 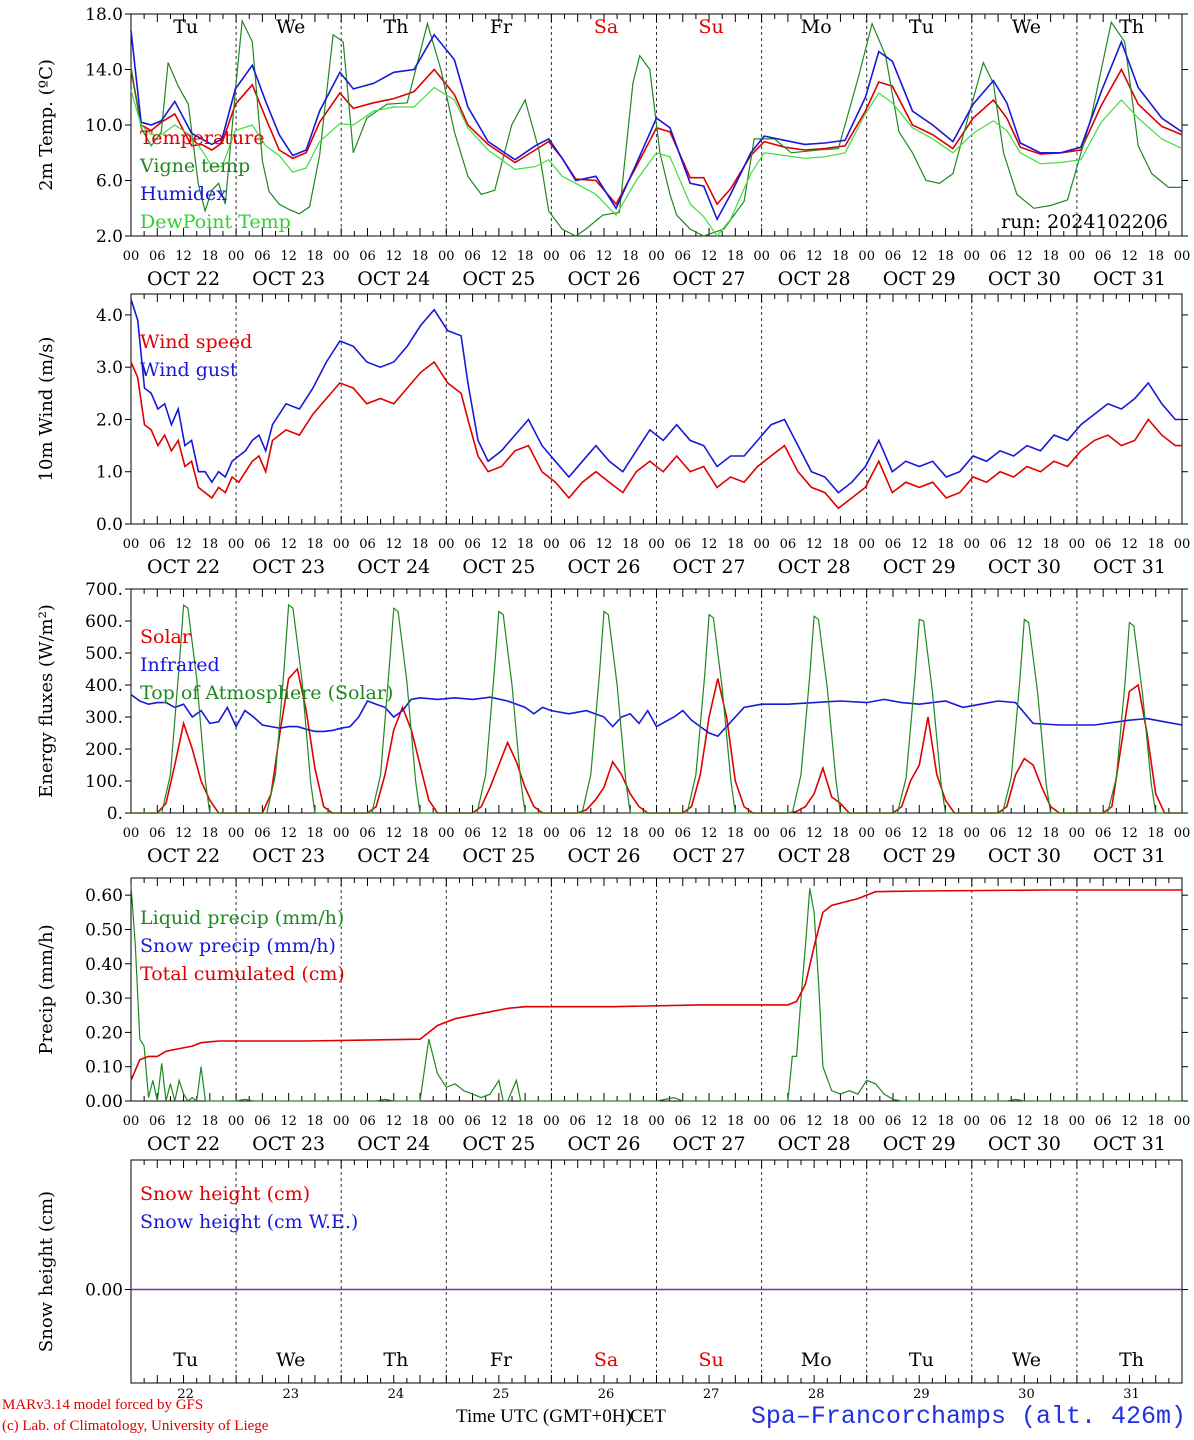 What do you see at coordinates (606, 1394) in the screenshot?
I see `day-number: 26` at bounding box center [606, 1394].